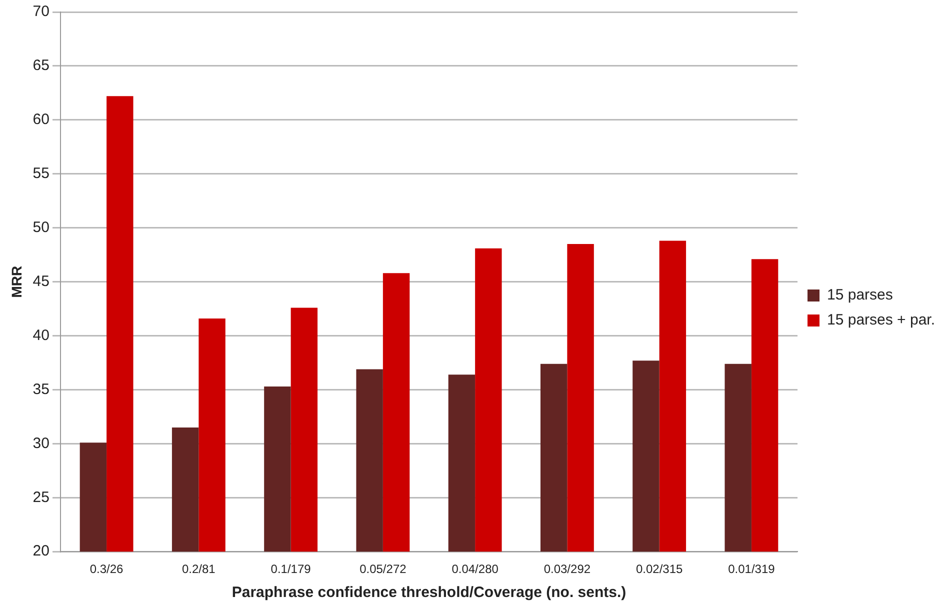 This screenshot has width=950, height=616. Describe the element at coordinates (41, 335) in the screenshot. I see `y-tick-label: 40` at that location.